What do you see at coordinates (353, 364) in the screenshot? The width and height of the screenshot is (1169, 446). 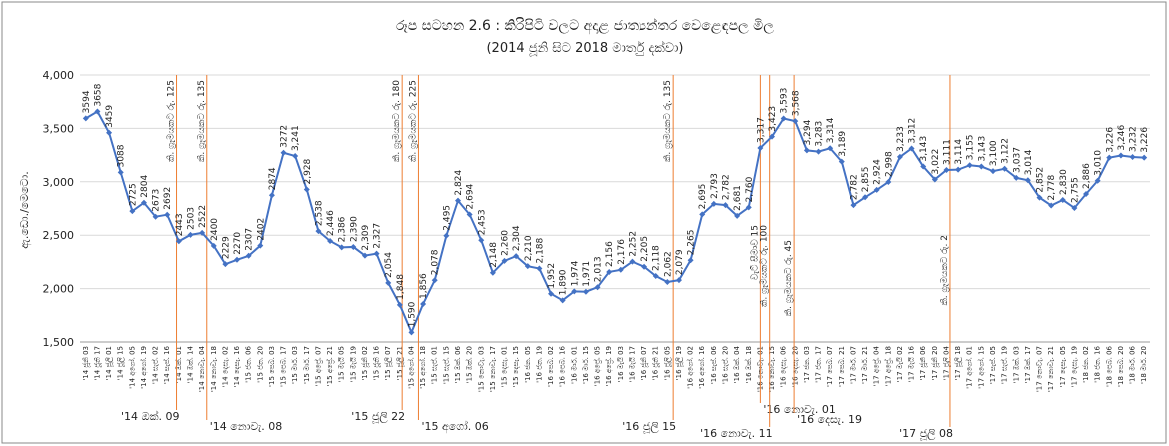 I see `x-tick-label: '15 මැයි 19` at bounding box center [353, 364].